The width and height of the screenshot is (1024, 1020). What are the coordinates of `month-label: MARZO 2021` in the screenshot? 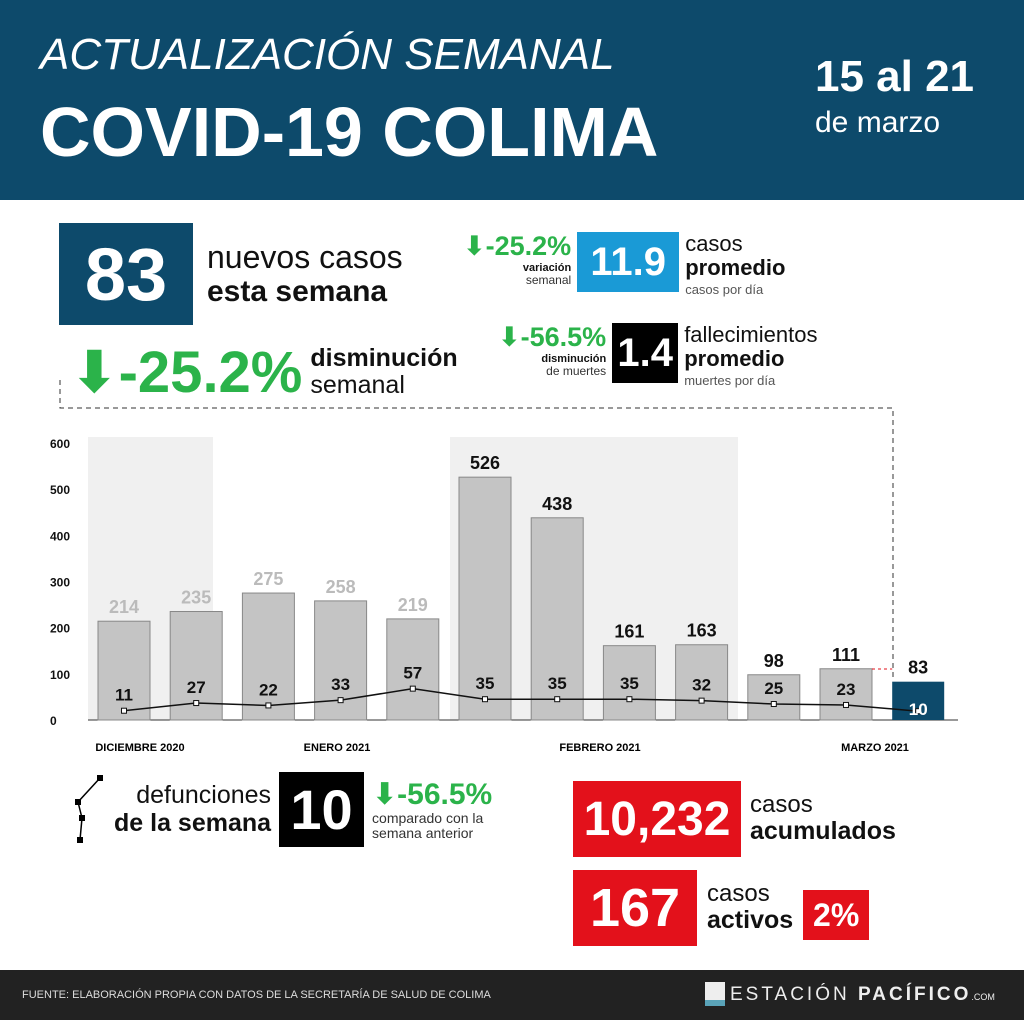 It's located at (875, 748).